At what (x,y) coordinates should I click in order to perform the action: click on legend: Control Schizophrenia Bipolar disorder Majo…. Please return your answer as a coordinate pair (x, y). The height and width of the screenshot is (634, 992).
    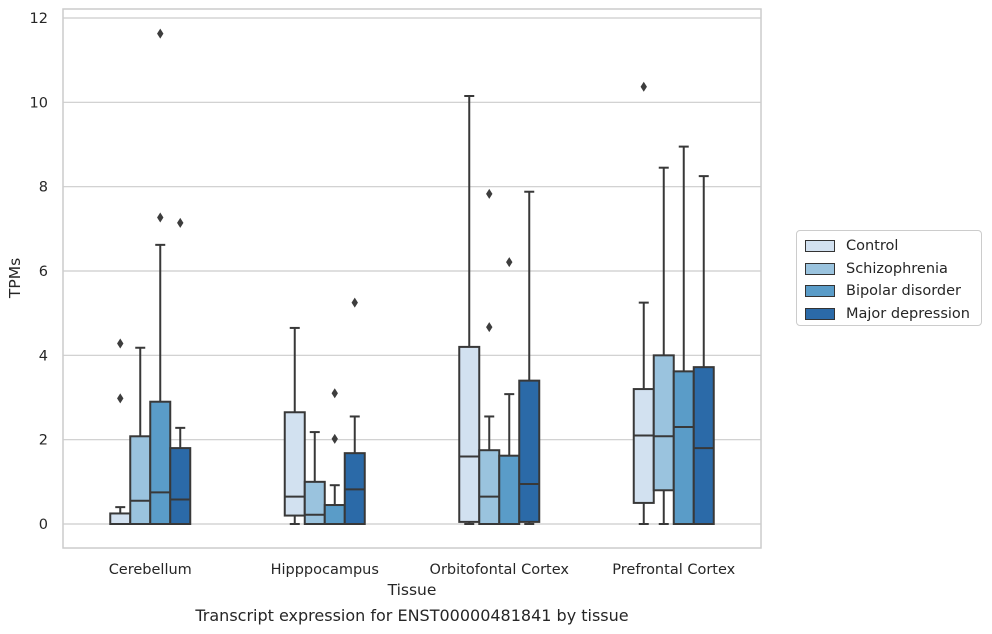
    Looking at the image, I should click on (889, 278).